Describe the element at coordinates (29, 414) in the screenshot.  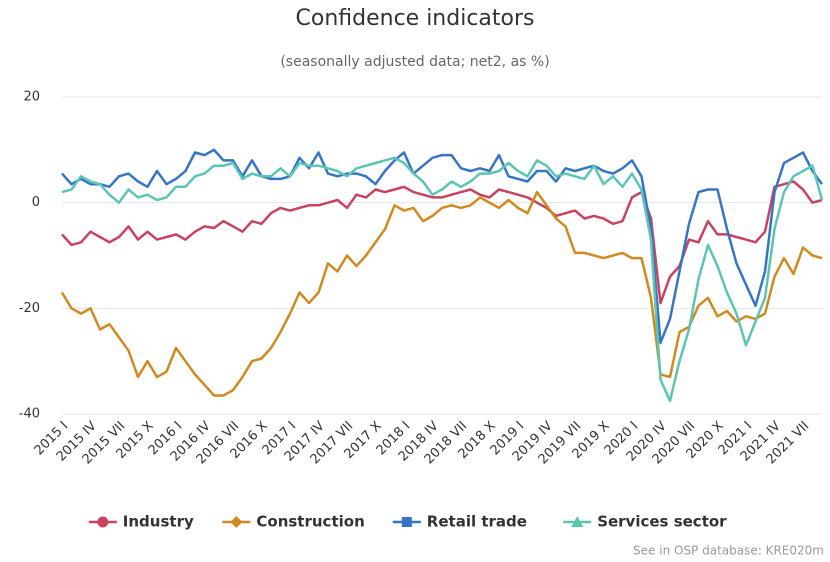
I see `y-tick-label: -40` at that location.